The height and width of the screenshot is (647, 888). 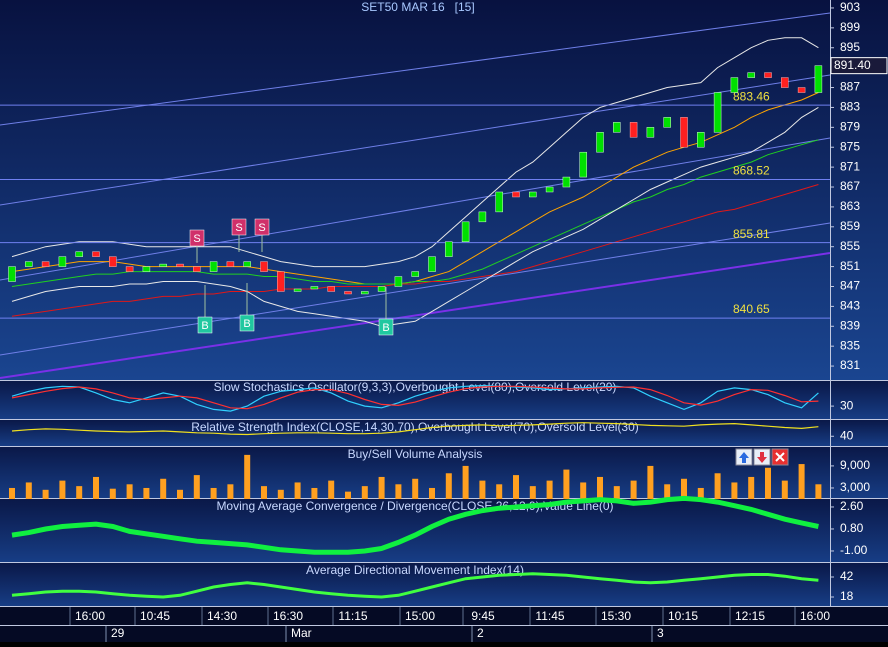 I want to click on y-tick-label: 879, so click(x=850, y=127).